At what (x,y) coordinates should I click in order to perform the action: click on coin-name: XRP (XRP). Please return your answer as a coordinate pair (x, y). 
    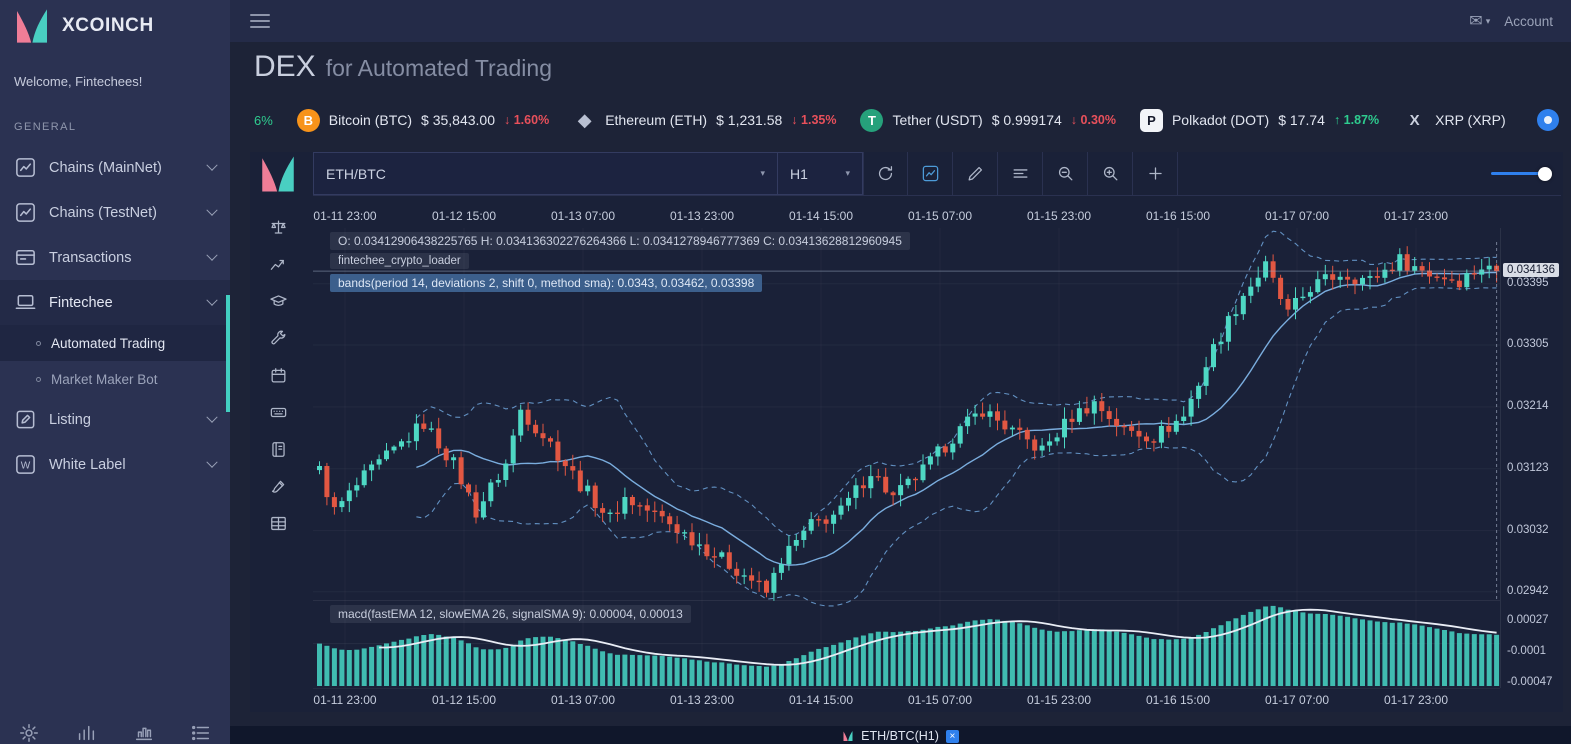
    Looking at the image, I should click on (1470, 120).